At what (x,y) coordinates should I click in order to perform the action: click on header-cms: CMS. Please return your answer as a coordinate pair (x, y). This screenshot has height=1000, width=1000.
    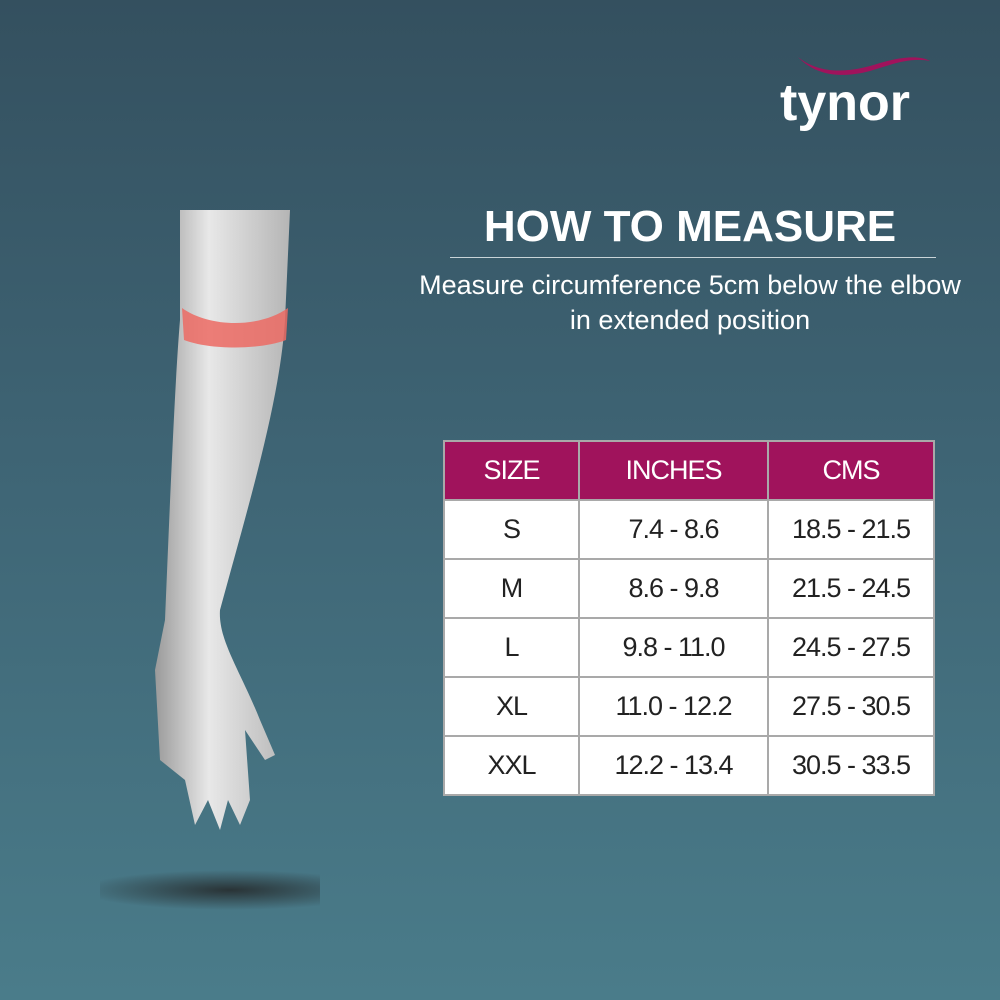
    Looking at the image, I should click on (851, 470).